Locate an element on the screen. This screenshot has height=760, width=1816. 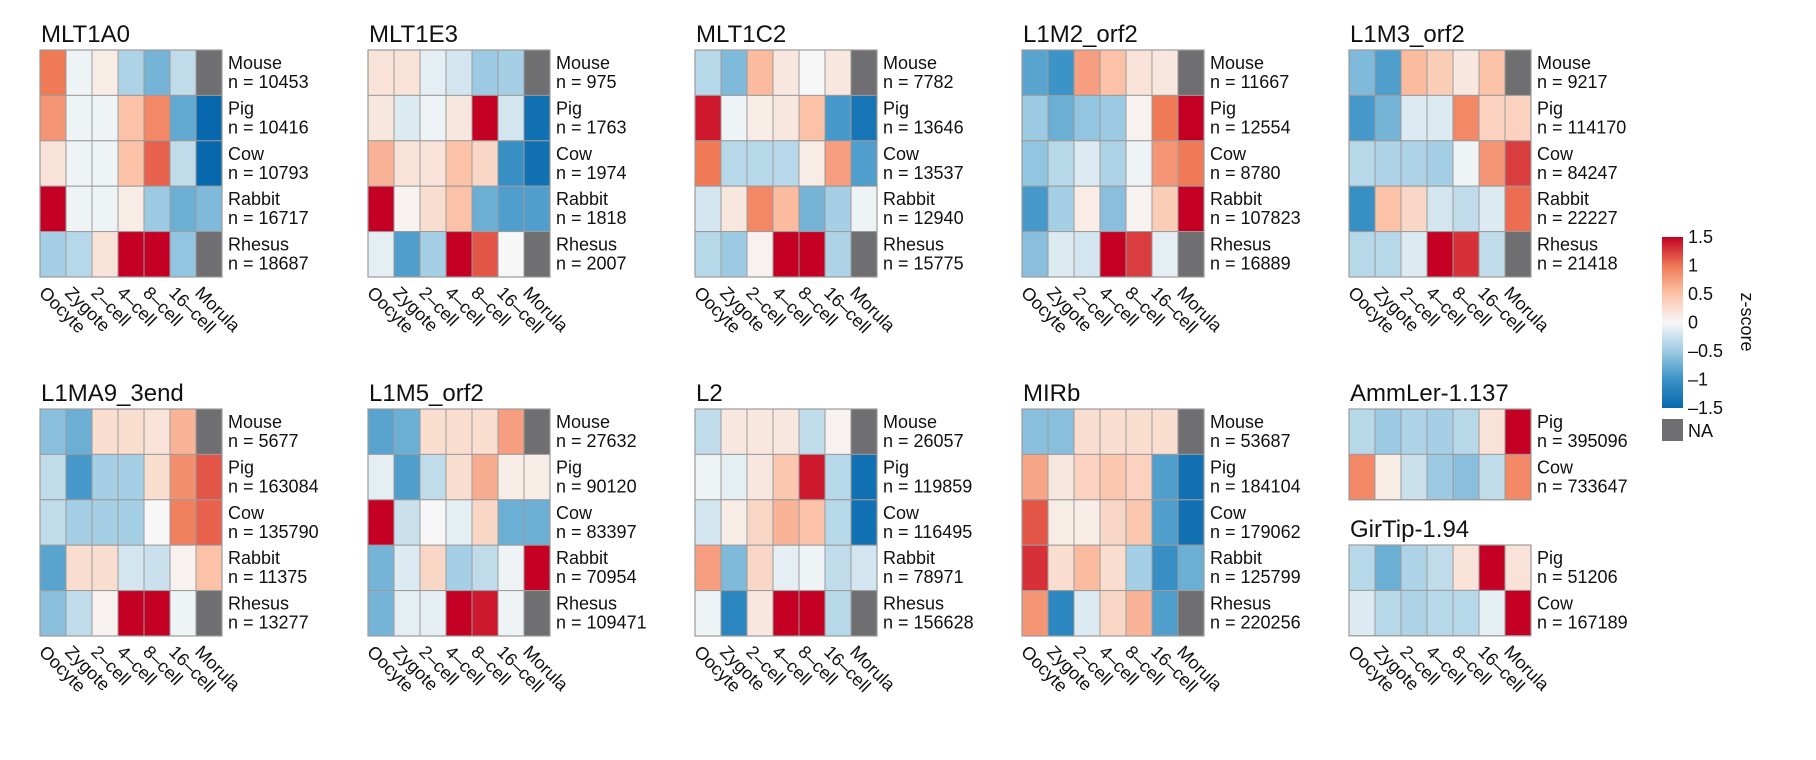
legend-tick-label: 1 is located at coordinates (1693, 266).